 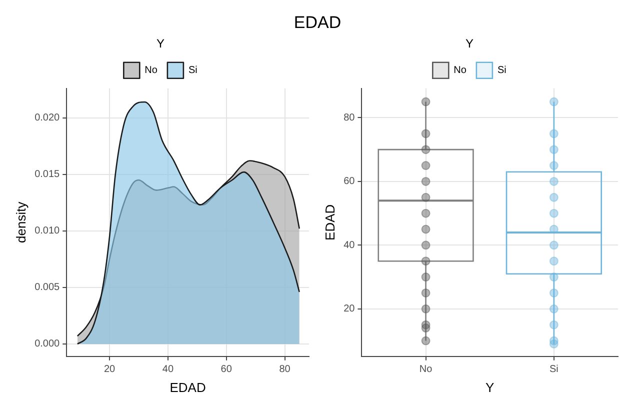 What do you see at coordinates (330, 222) in the screenshot?
I see `y-axis-title: EDAD` at bounding box center [330, 222].